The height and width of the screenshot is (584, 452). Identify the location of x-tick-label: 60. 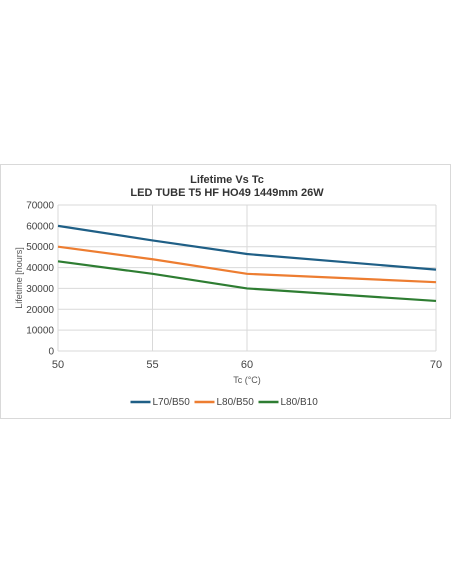
(247, 365).